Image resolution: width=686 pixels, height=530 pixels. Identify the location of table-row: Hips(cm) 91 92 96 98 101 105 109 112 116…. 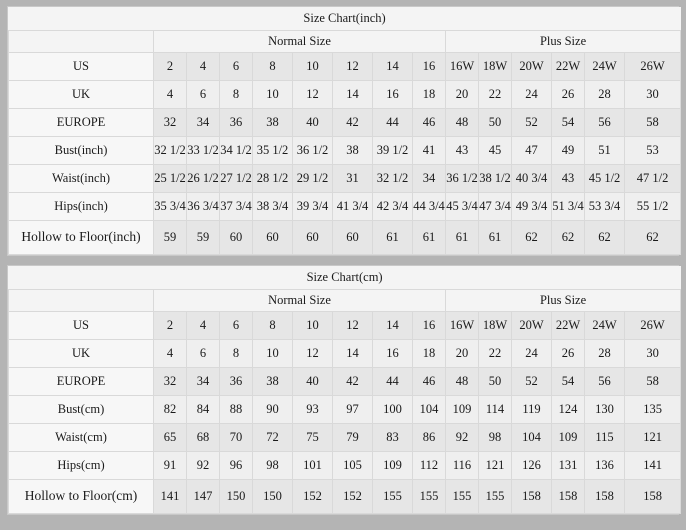
(345, 465).